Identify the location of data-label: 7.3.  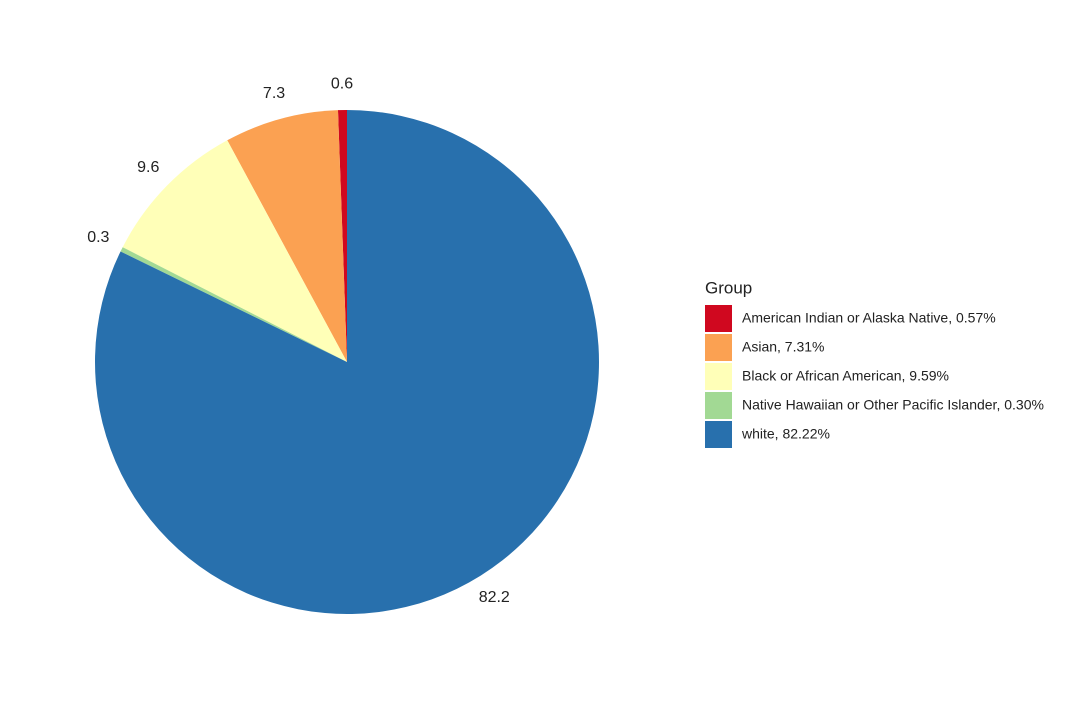
(274, 93).